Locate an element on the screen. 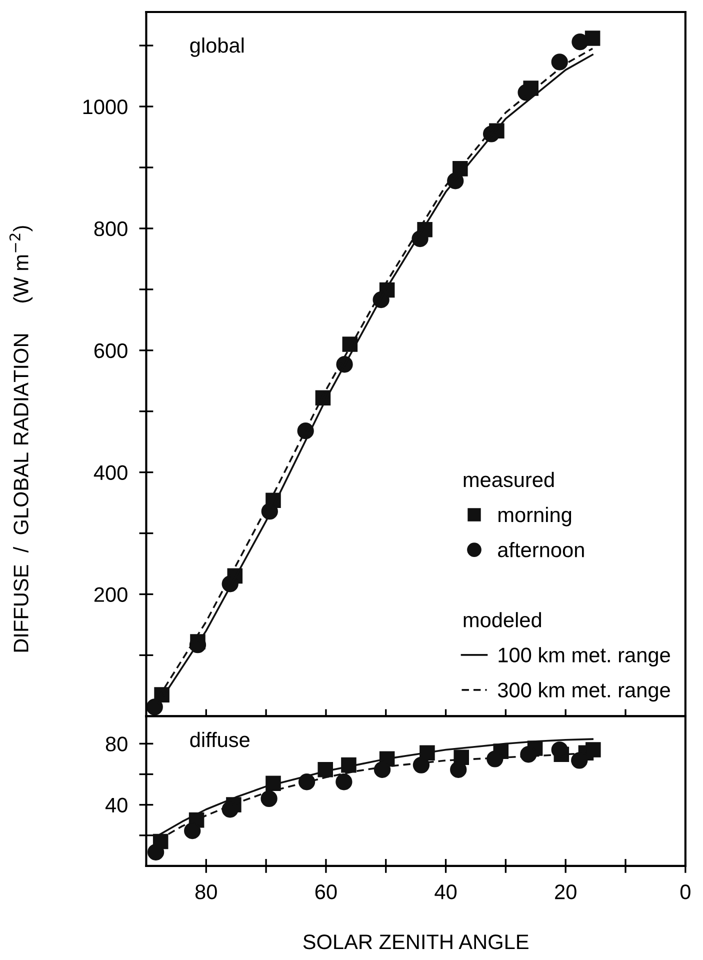 Image resolution: width=703 pixels, height=960 pixels. x-axis-title: SOLAR ZENITH ANGLE is located at coordinates (415, 942).